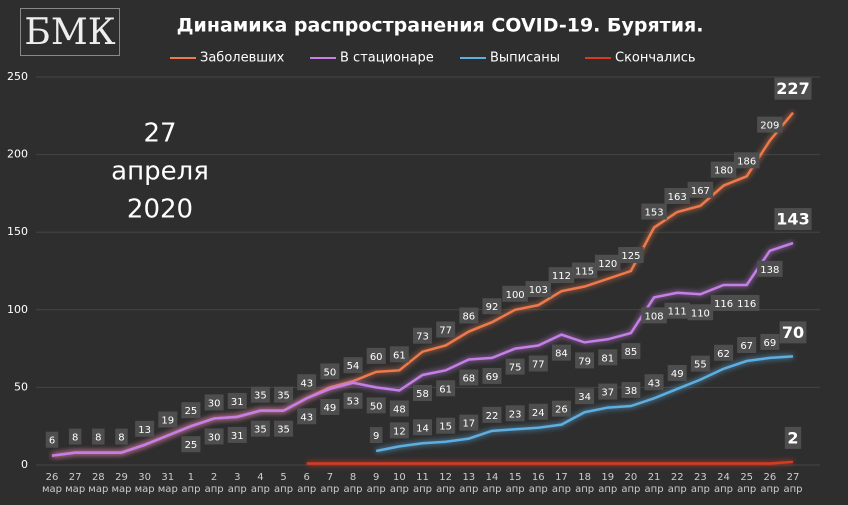  What do you see at coordinates (399, 483) in the screenshot?
I see `x-tick-label: 10 апр` at bounding box center [399, 483].